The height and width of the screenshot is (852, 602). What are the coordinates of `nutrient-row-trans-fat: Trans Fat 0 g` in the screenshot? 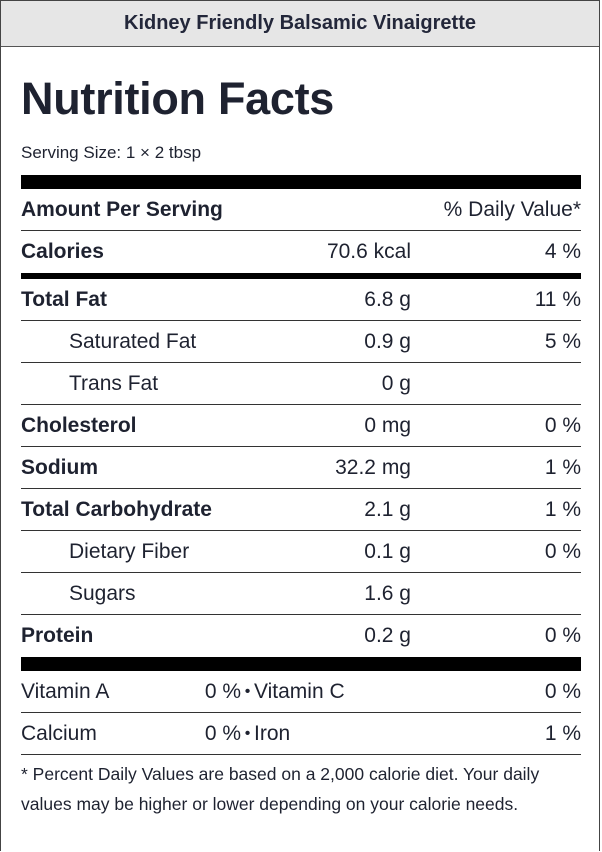 It's located at (301, 384).